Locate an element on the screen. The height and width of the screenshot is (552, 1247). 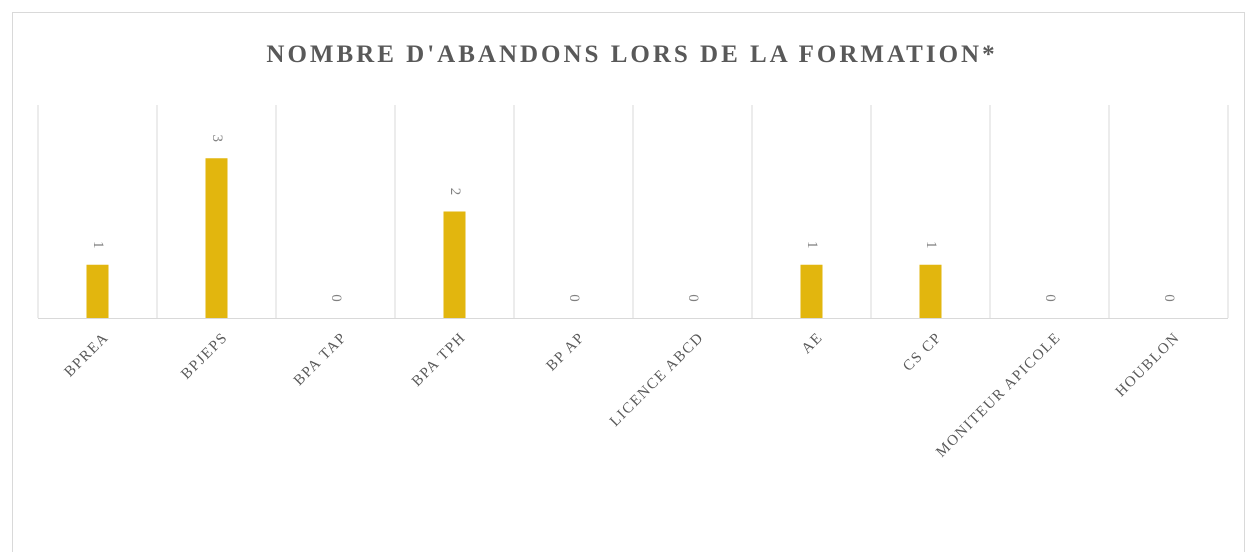
data-label: 3 is located at coordinates (217, 139).